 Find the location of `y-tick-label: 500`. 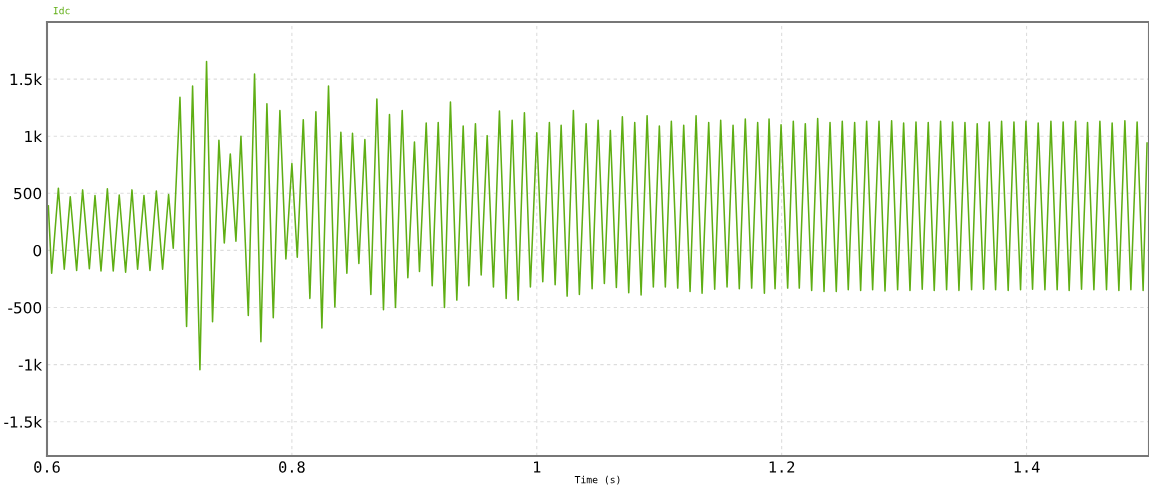

y-tick-label: 500 is located at coordinates (28, 193).